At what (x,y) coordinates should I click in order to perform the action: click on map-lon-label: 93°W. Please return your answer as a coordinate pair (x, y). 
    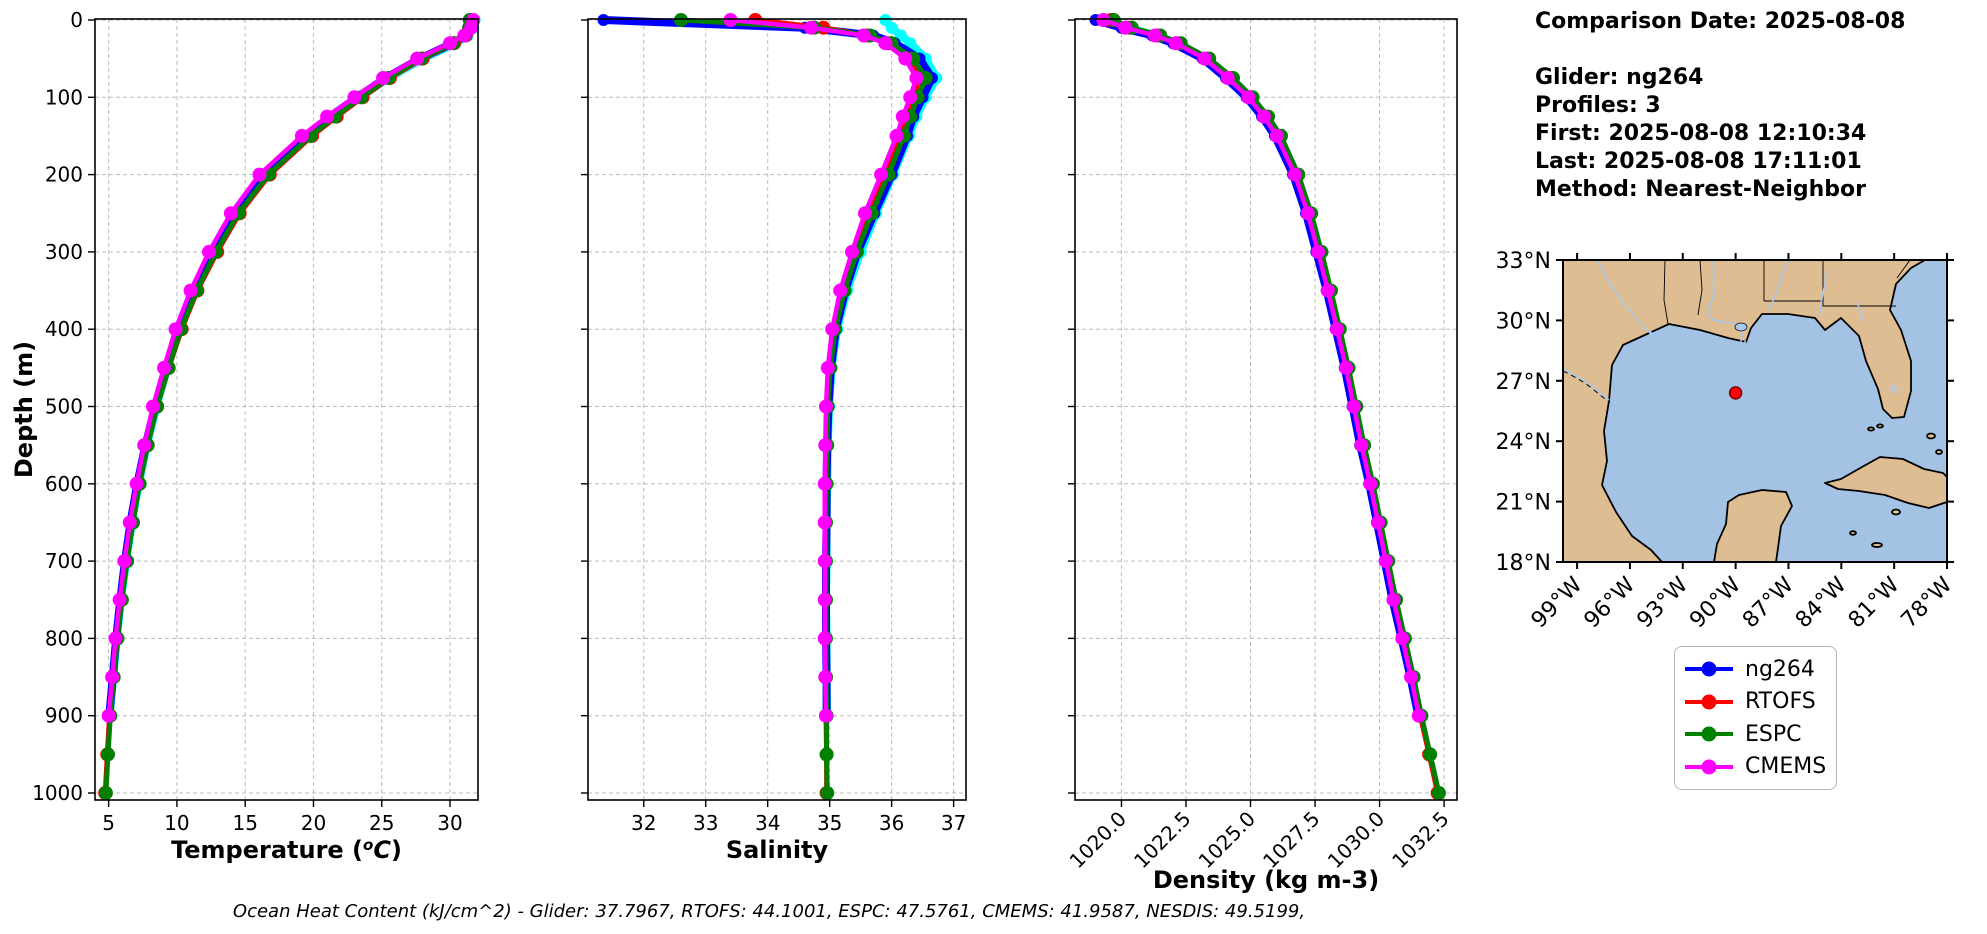
    Looking at the image, I should click on (1662, 602).